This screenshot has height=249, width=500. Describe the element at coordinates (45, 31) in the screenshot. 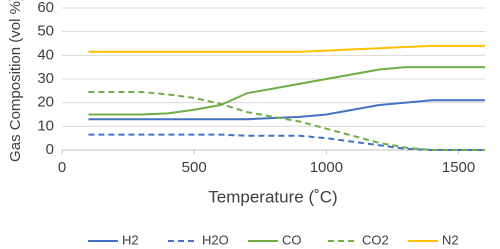

I see `y-tick-label: 50` at that location.